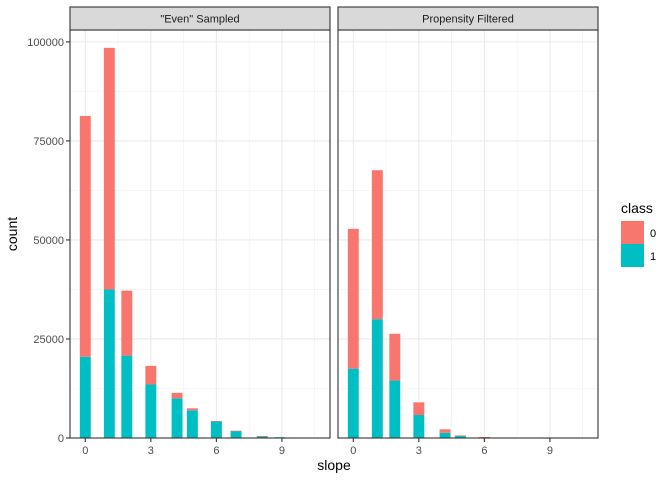 The image size is (672, 480). What do you see at coordinates (45, 43) in the screenshot?
I see `y-tick-label: 100000` at bounding box center [45, 43].